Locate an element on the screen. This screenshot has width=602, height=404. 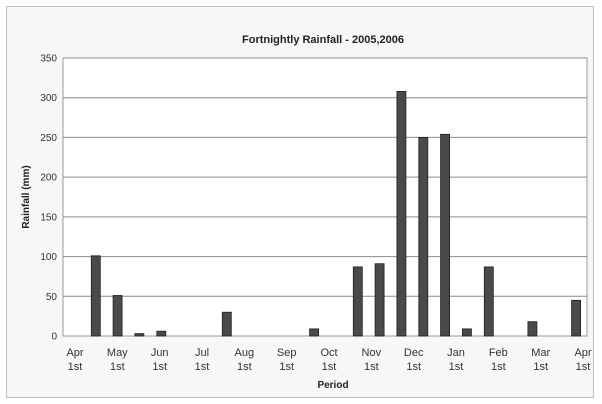
x-tick-label: Mar 1st is located at coordinates (540, 360).